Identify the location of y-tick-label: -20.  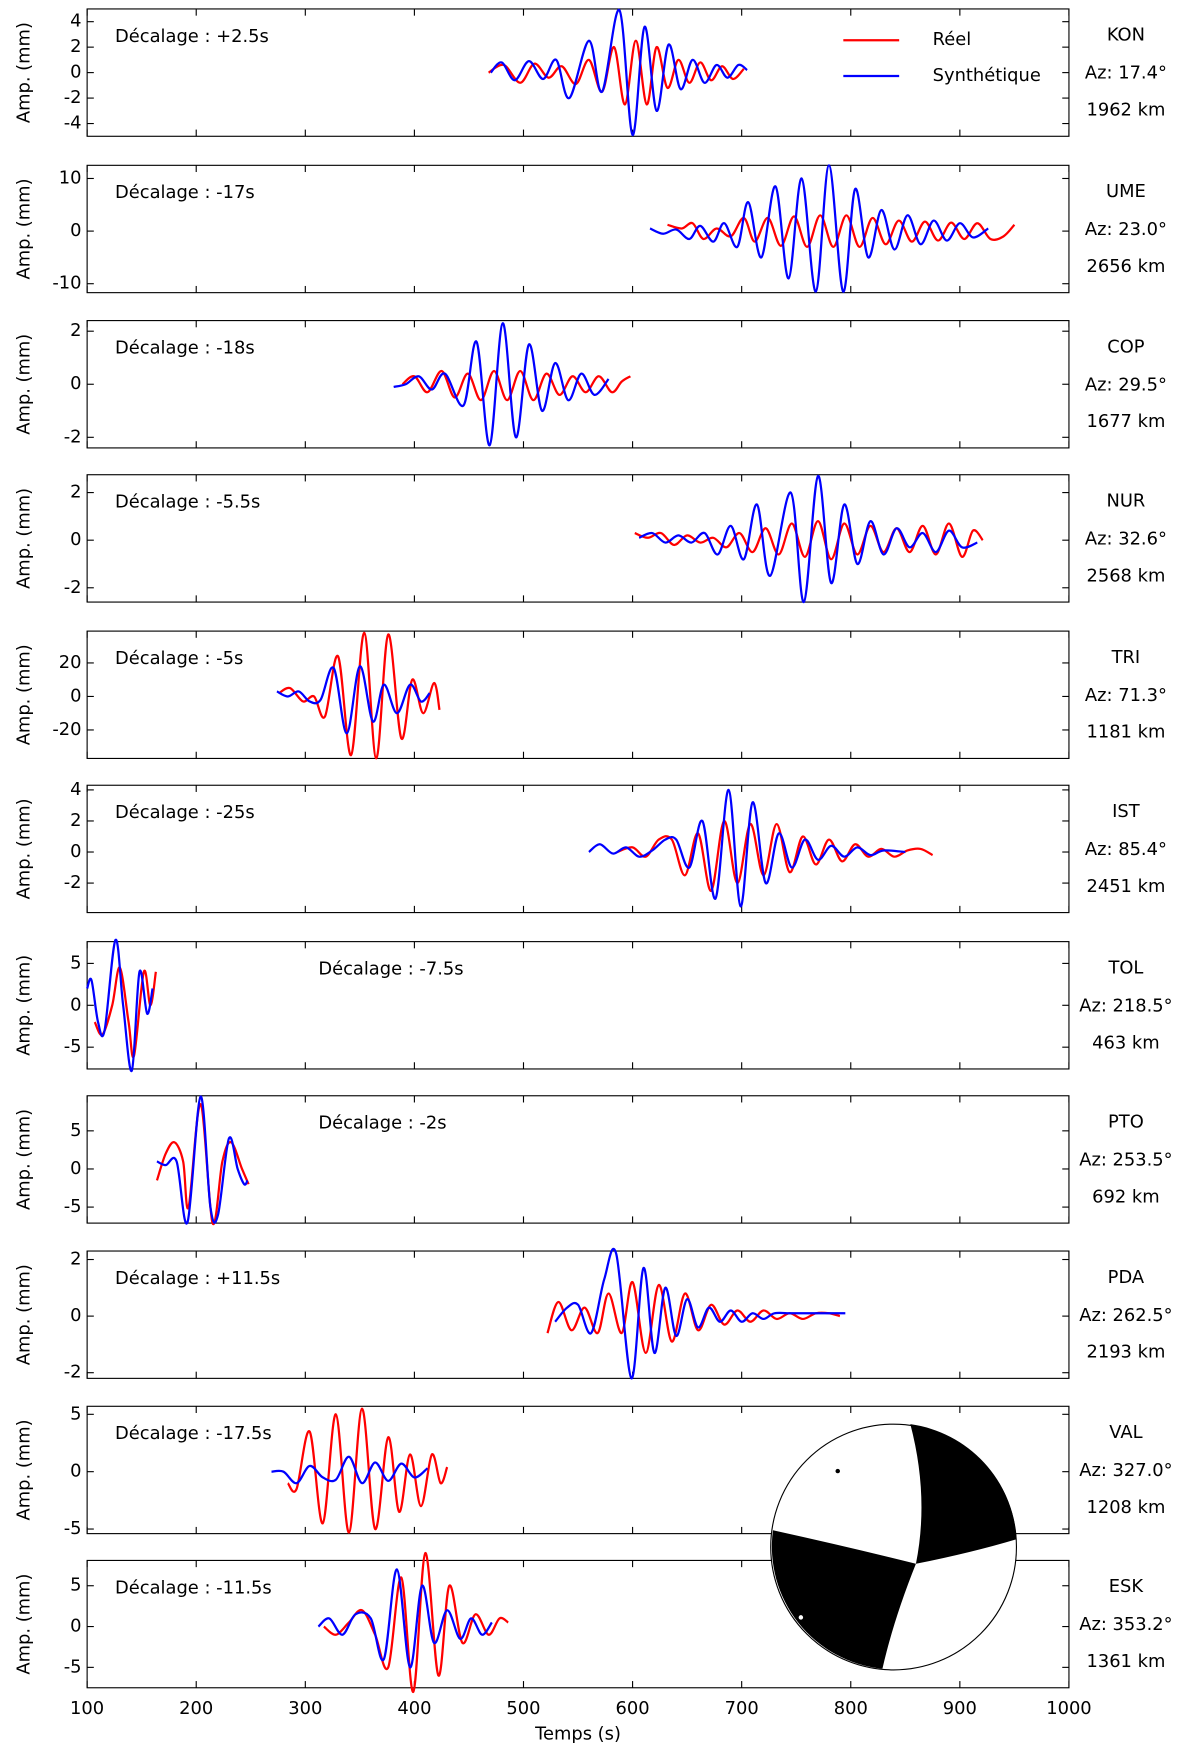
(66, 729).